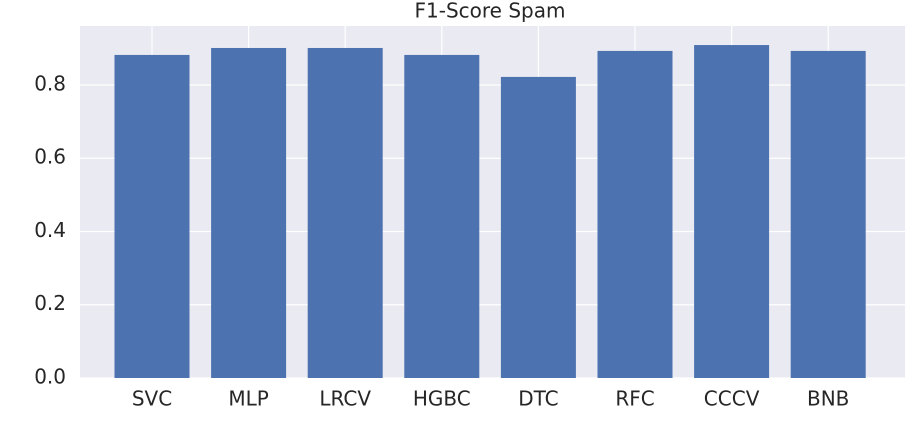 This screenshot has height=426, width=920. What do you see at coordinates (50, 157) in the screenshot?
I see `y-tick-label: 0.6` at bounding box center [50, 157].